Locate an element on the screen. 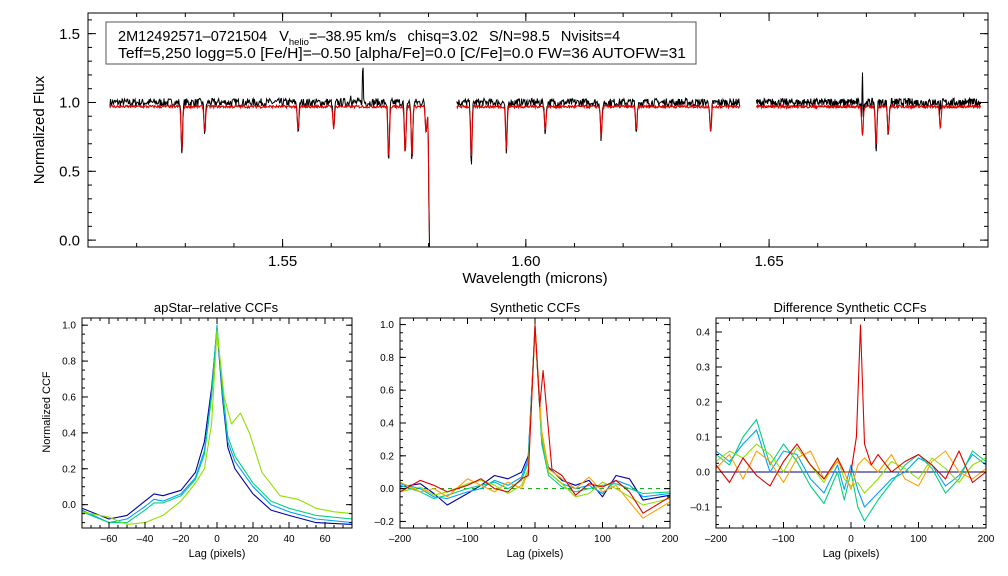 This screenshot has height=576, width=1008. difference-ccf-axis-ticks: –200 –100 0 100 200 –0.1 0.0 0.1 0.2 0.3 0.4 is located at coordinates (843, 431).